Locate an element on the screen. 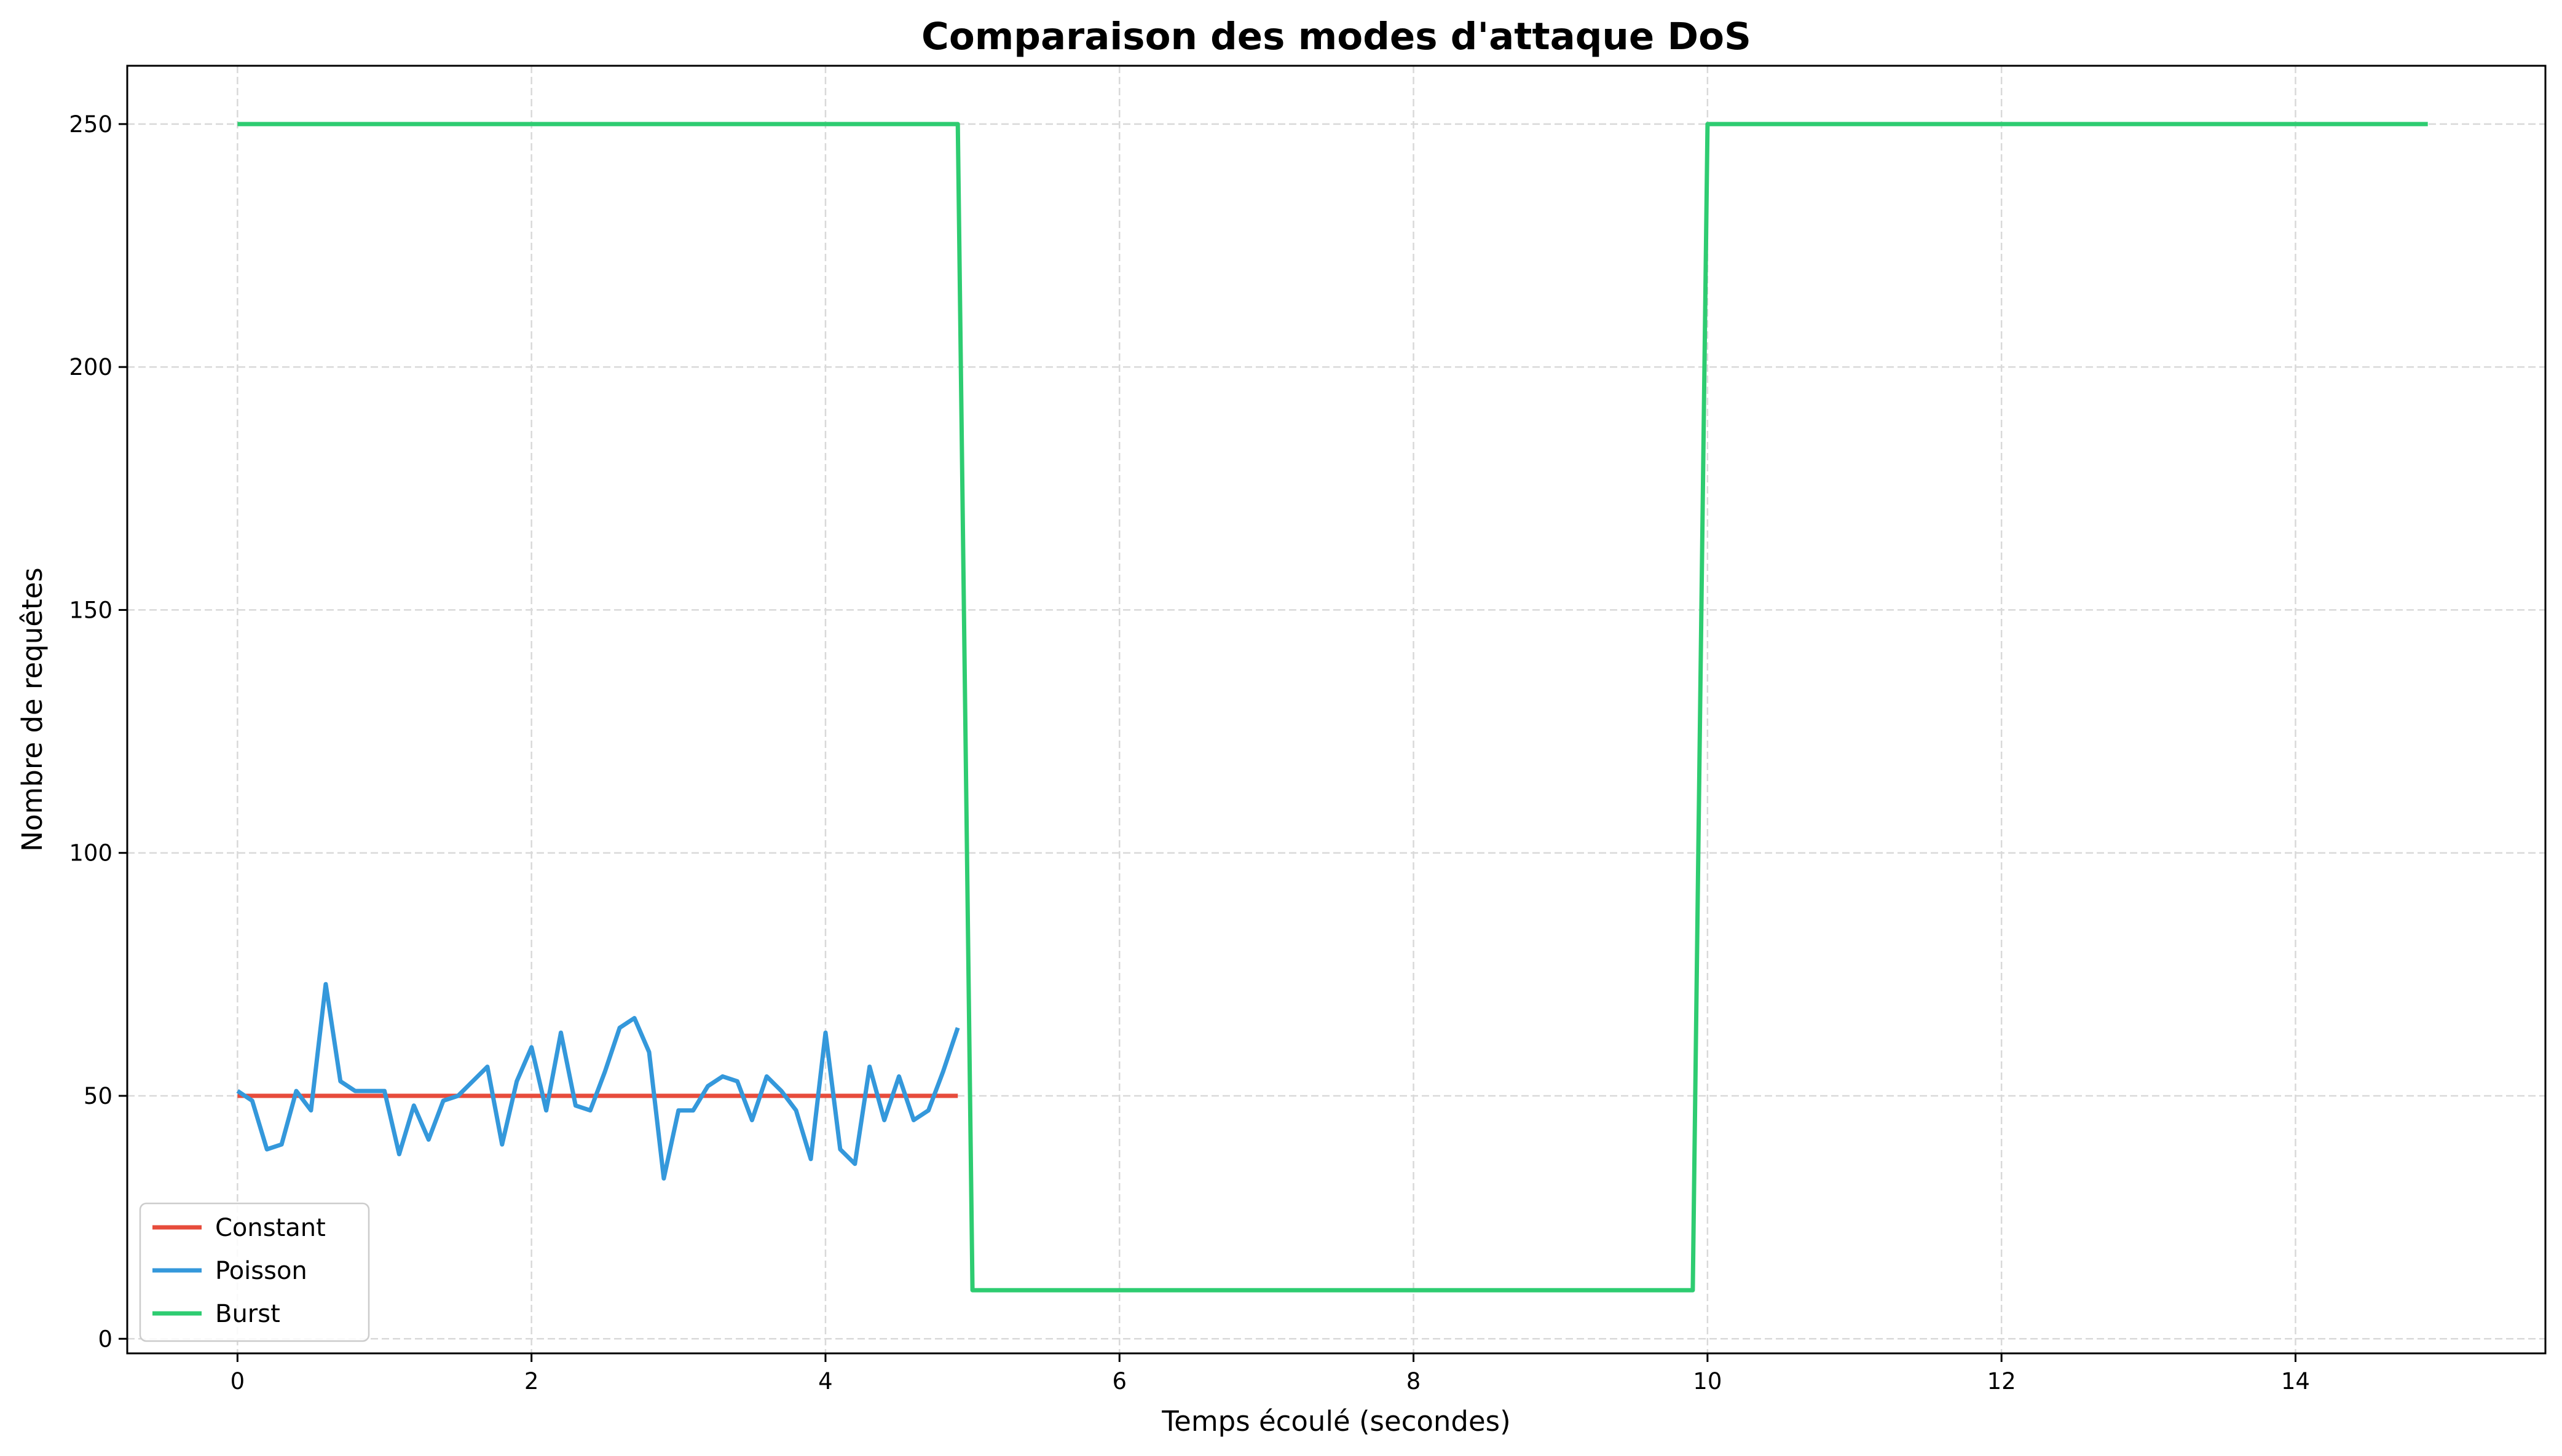 The height and width of the screenshot is (1456, 2562). y-axis-label: Nombre de requêtes is located at coordinates (32, 709).